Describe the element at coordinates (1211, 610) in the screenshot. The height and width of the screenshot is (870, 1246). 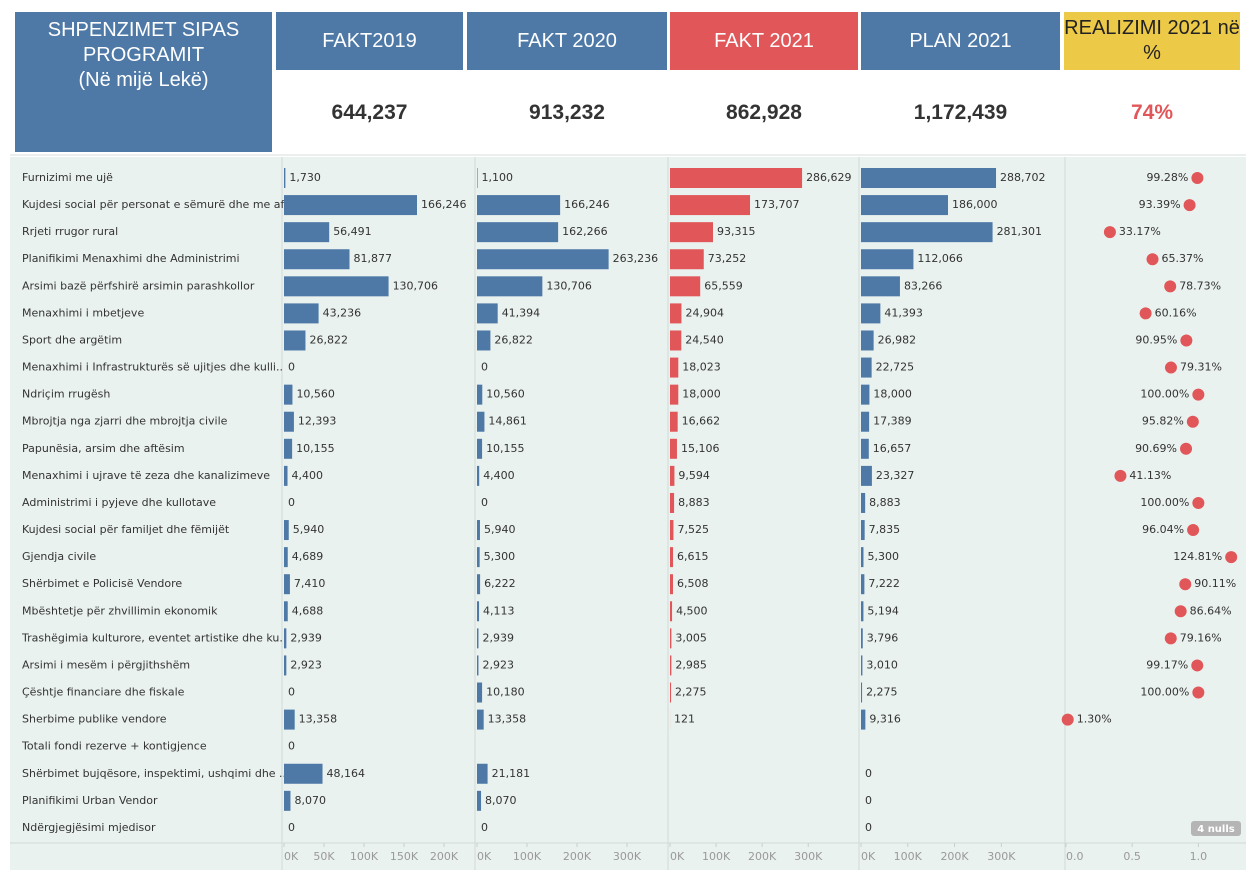
I see `value-label: 86.64%` at that location.